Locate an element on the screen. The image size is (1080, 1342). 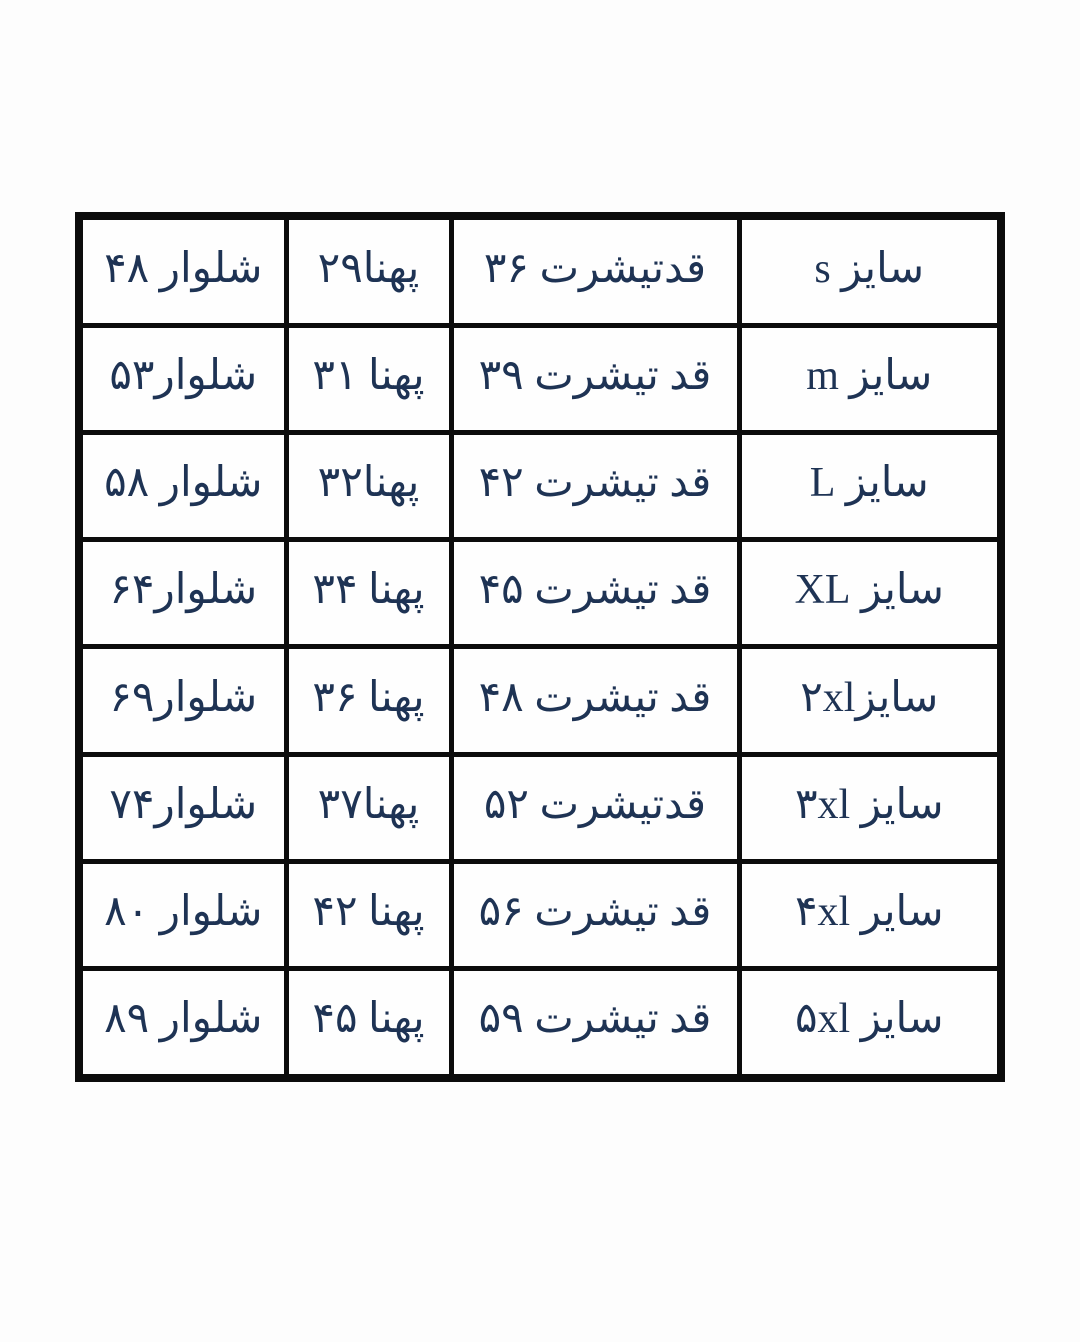
cell-size: سایز s is located at coordinates (870, 271).